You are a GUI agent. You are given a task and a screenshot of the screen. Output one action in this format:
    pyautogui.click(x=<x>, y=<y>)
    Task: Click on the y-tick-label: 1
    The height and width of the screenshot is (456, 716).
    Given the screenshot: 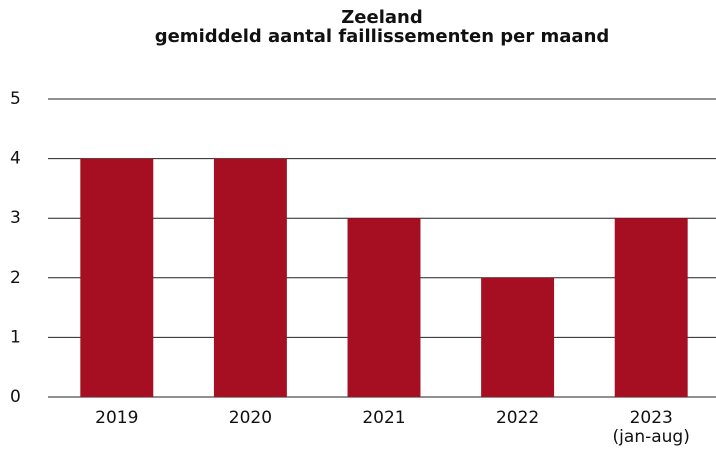 What is the action you would take?
    pyautogui.click(x=15, y=337)
    